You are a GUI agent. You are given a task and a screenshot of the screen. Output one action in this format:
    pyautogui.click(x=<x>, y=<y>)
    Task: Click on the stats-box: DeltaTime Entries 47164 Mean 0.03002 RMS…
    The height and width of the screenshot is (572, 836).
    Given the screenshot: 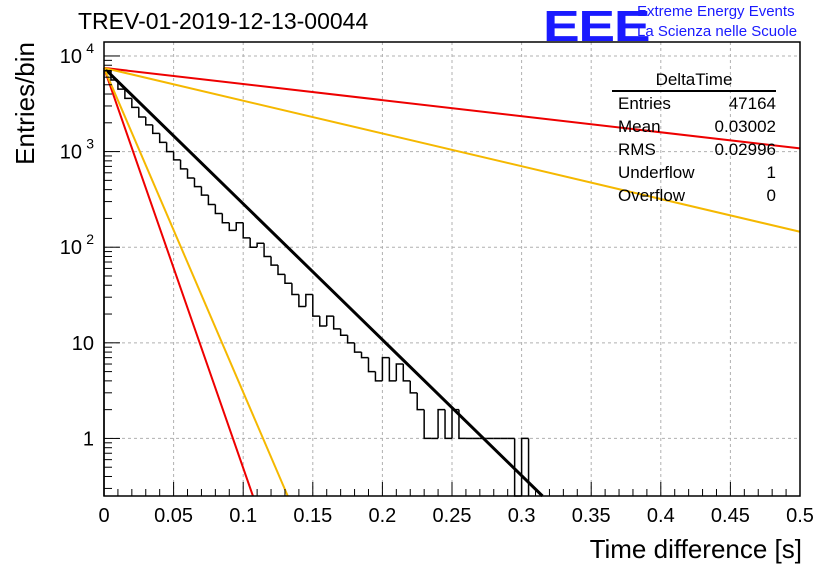 What is the action you would take?
    pyautogui.click(x=694, y=138)
    